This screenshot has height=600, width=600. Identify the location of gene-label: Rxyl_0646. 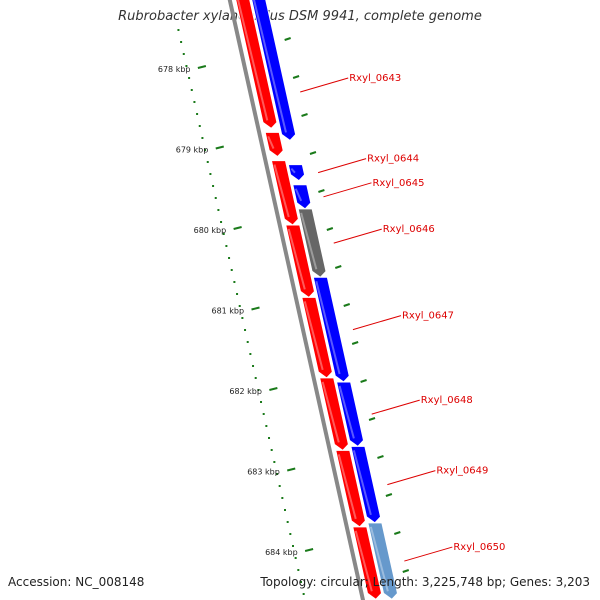
(409, 229).